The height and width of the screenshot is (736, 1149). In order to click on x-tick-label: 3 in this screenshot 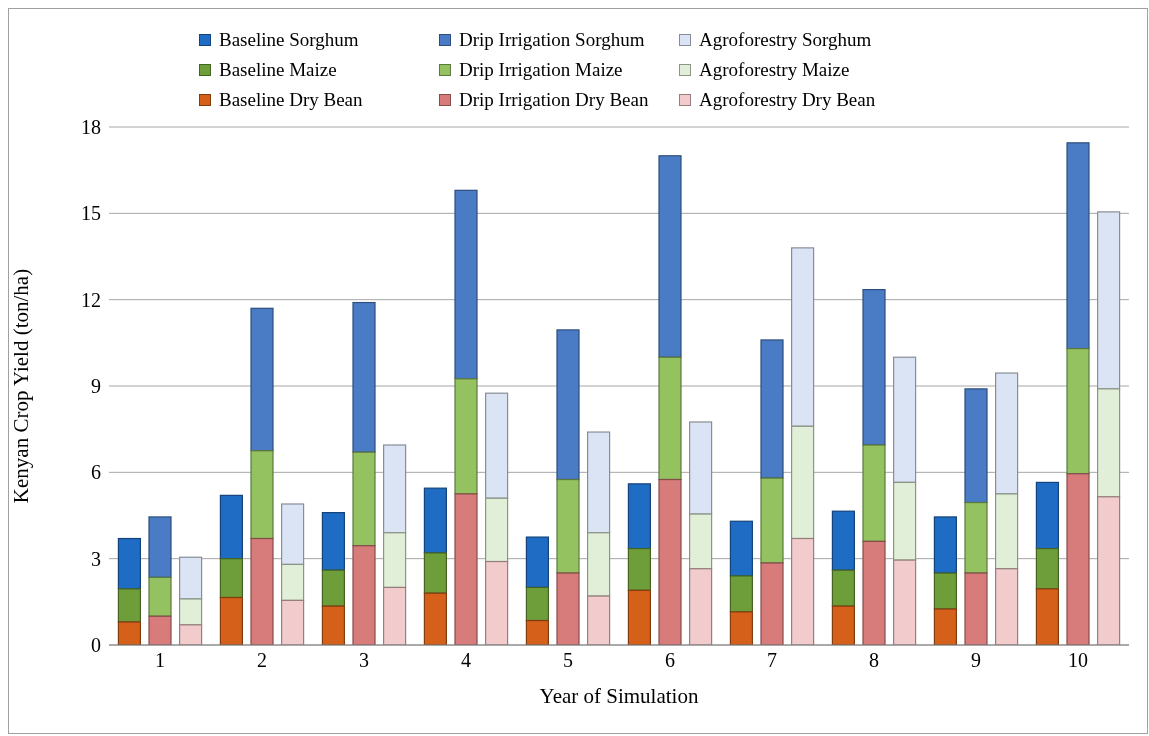, I will do `click(364, 660)`.